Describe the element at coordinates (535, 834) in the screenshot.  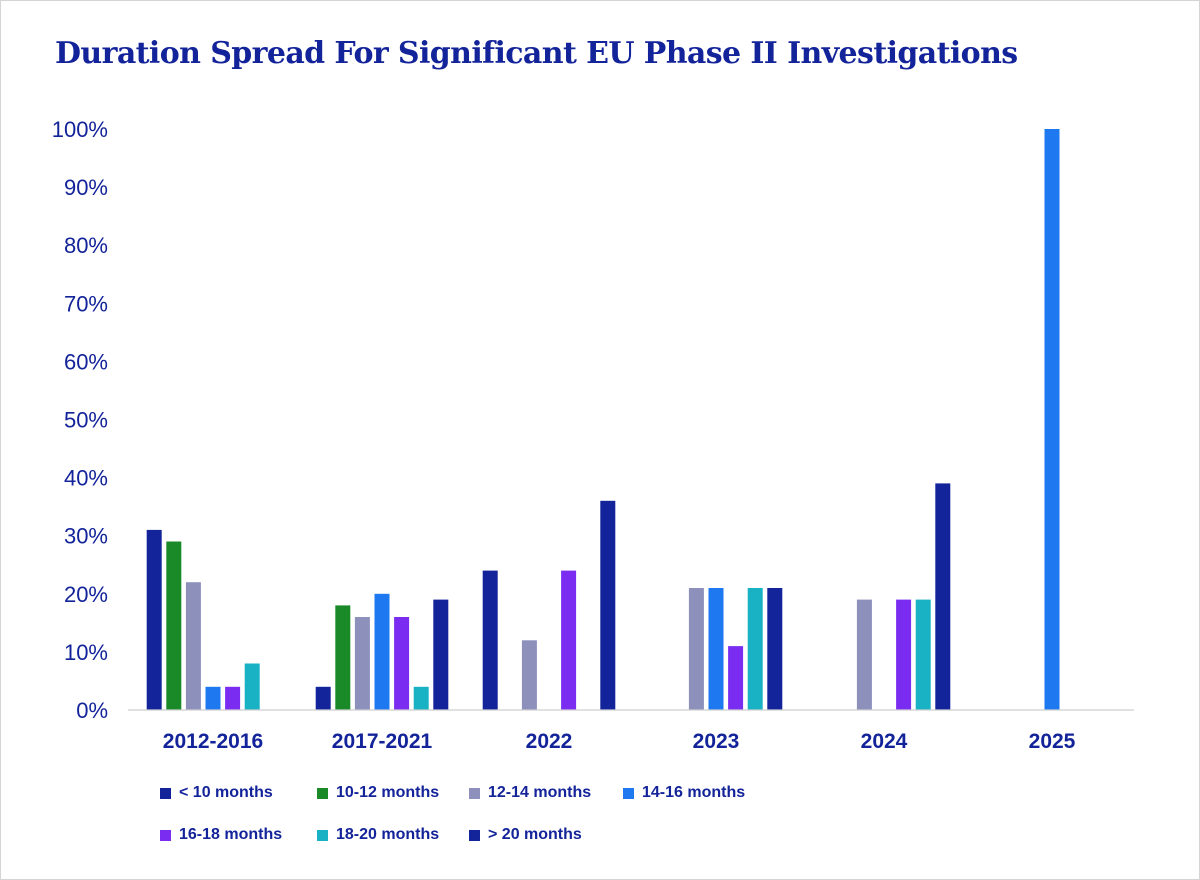
I see `legend-label: > 20 months` at that location.